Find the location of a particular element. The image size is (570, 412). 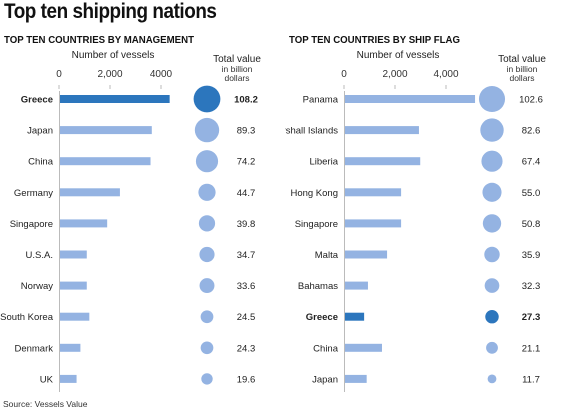

right-chart-title: TOP TEN COUNTRIES BY SHIP FLAG is located at coordinates (375, 40).